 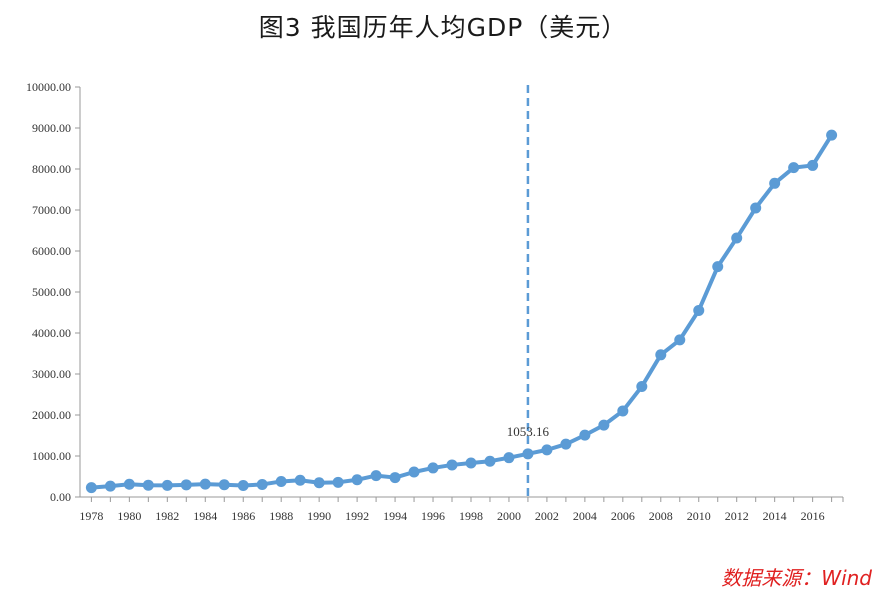 What do you see at coordinates (48, 87) in the screenshot?
I see `y-tick-label: 10000.00` at bounding box center [48, 87].